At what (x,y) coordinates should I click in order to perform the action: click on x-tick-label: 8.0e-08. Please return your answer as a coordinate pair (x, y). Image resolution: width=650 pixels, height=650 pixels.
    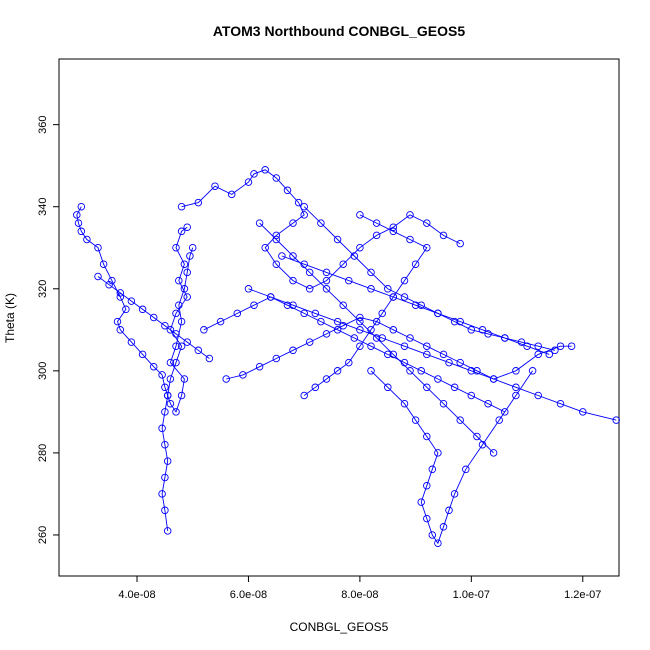
    Looking at the image, I should click on (359, 595).